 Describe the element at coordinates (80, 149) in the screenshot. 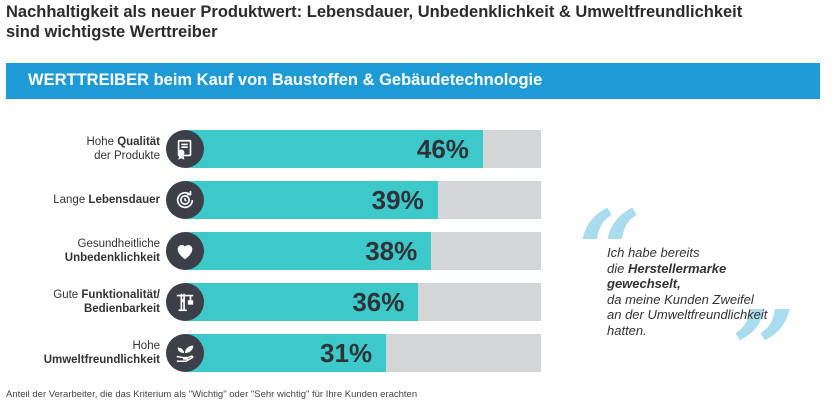

I see `category-label: Hohe Qualität der Produkte` at that location.